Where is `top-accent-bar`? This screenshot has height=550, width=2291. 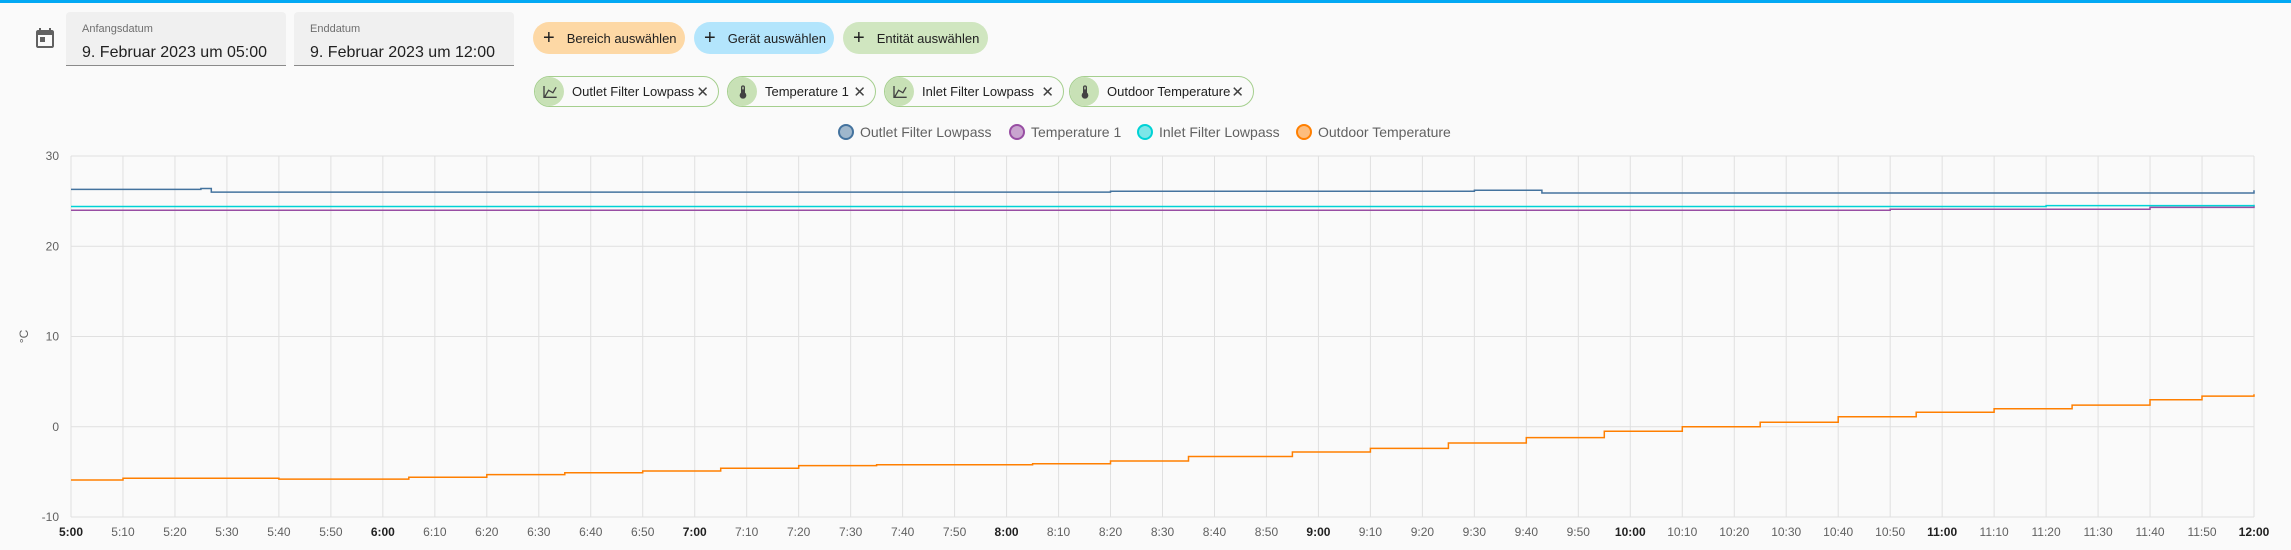 top-accent-bar is located at coordinates (1145, 1).